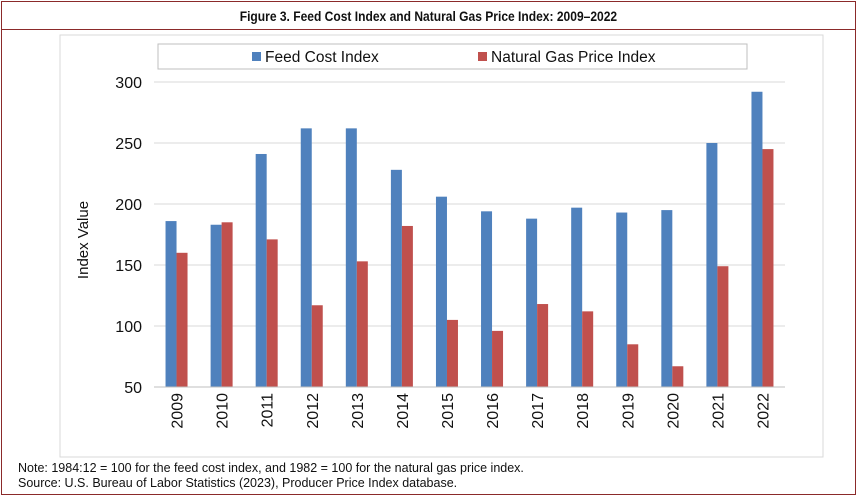 This screenshot has width=859, height=499. What do you see at coordinates (538, 411) in the screenshot?
I see `x-tick-label: 2017` at bounding box center [538, 411].